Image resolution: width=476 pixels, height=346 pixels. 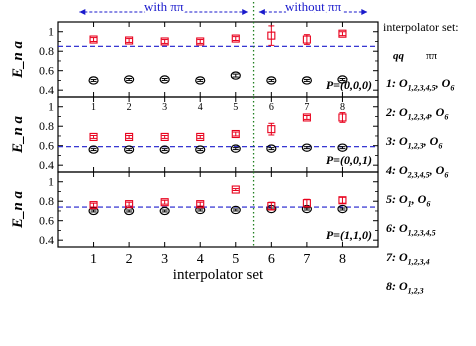 What do you see at coordinates (392, 141) in the screenshot?
I see `legend-entry-number: 3:` at bounding box center [392, 141].